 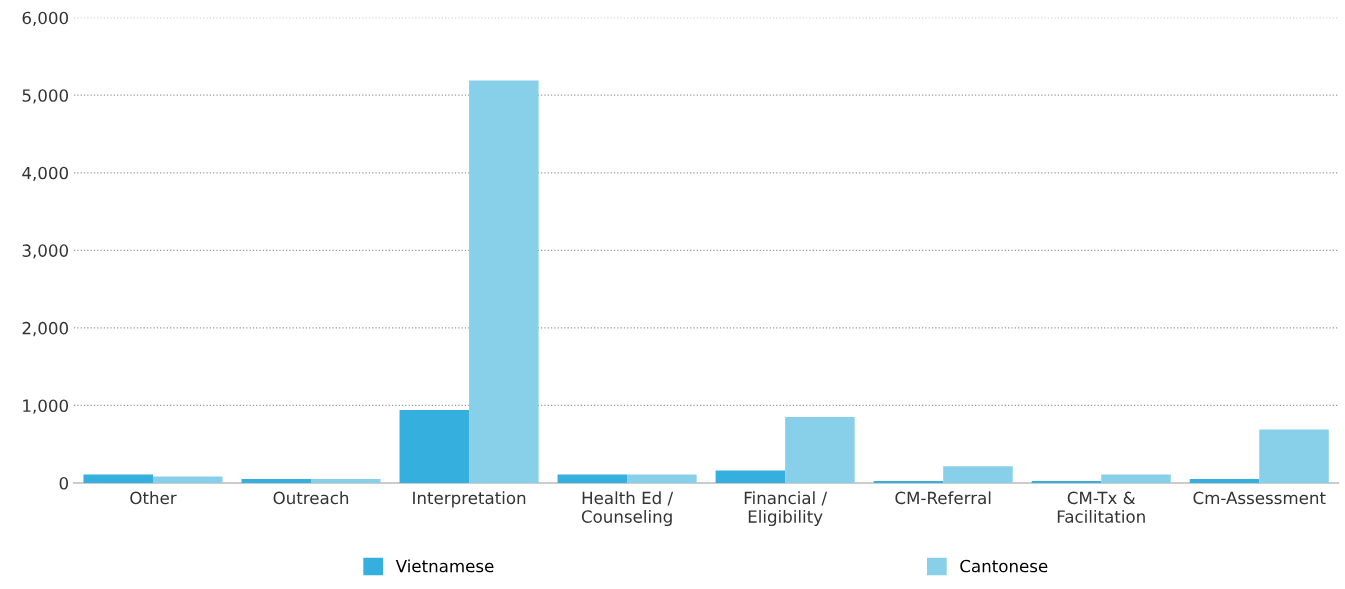 I want to click on x-tick-label: Other, so click(x=153, y=498).